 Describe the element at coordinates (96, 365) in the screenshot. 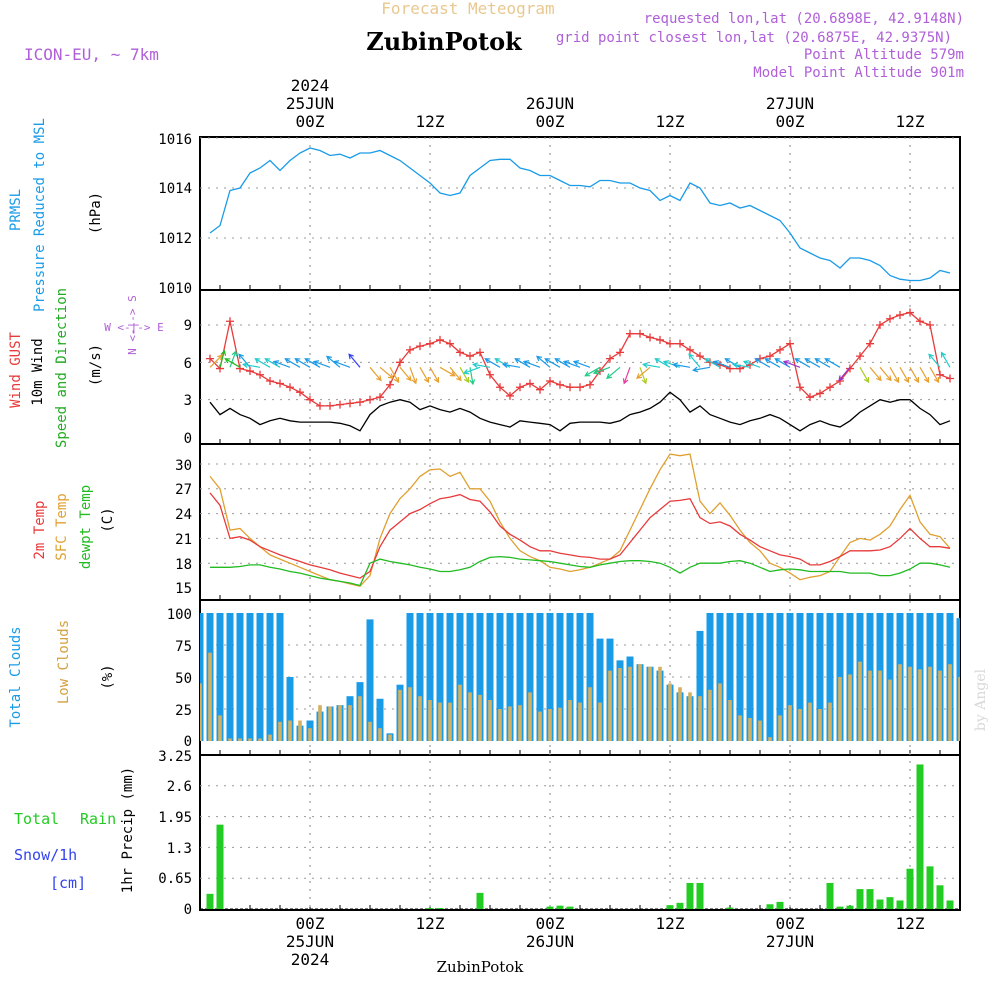

I see `wind-unit: (m/s)` at that location.